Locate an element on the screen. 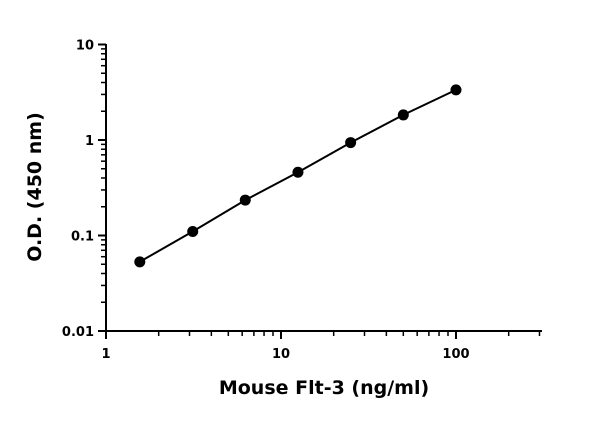 This screenshot has height=425, width=600. y-axis-title: O.D. (450 nm) is located at coordinates (35, 187).